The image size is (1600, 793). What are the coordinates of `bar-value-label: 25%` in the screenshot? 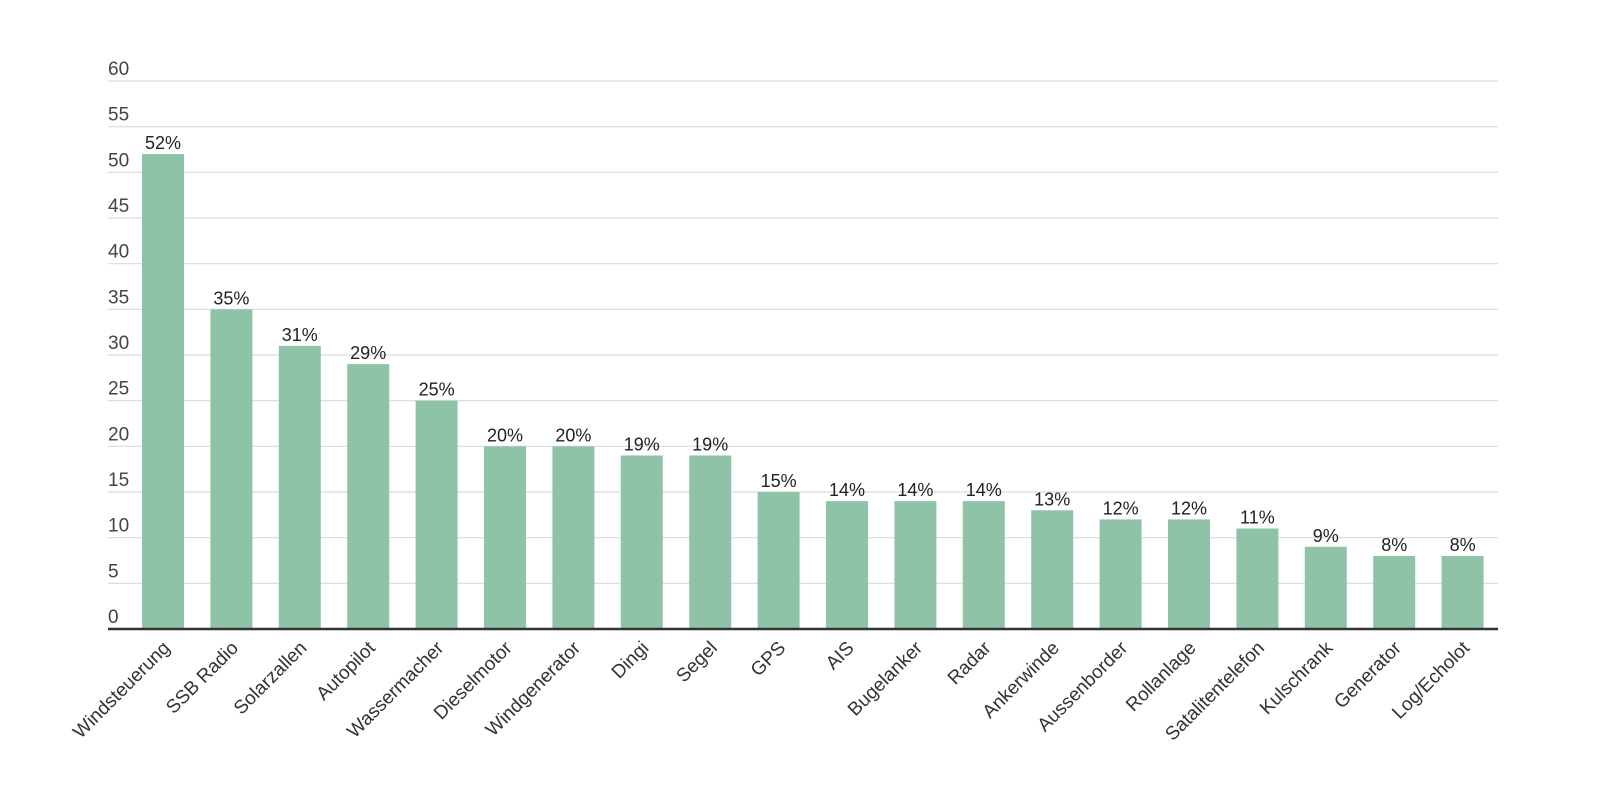 It's located at (437, 390).